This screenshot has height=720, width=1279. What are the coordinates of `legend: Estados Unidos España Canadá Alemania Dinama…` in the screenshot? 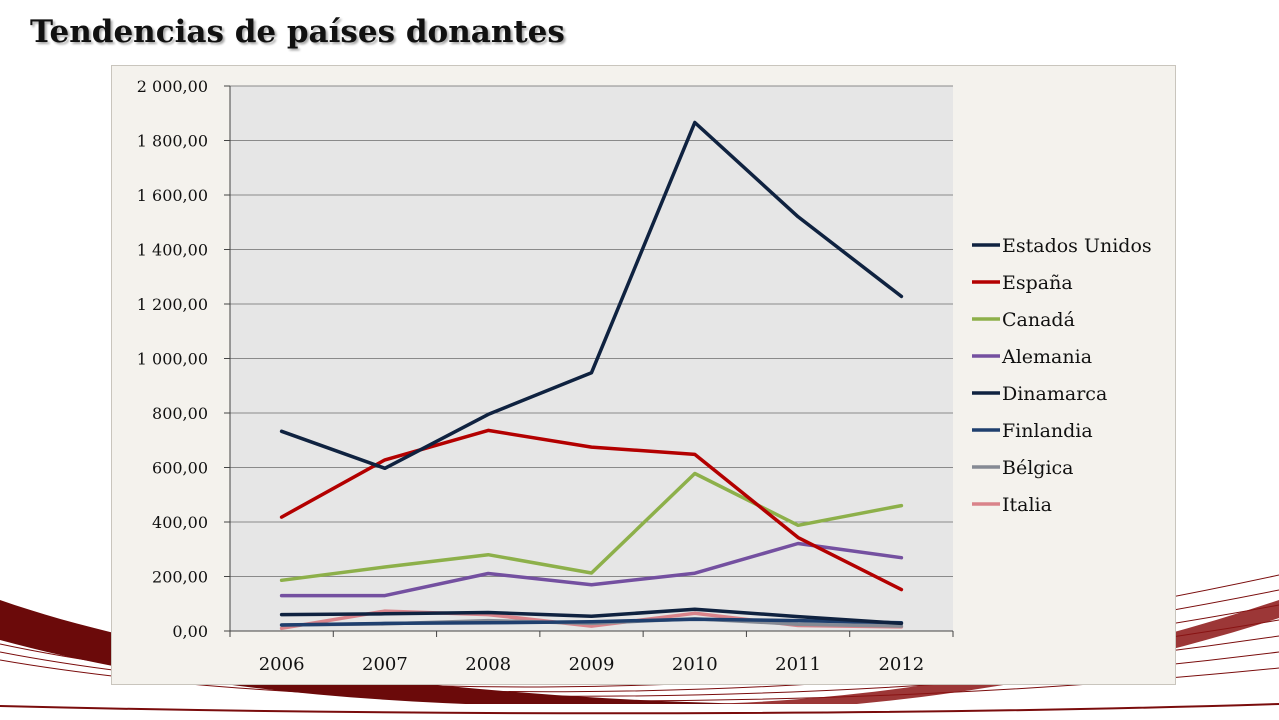 It's located at (1062, 375).